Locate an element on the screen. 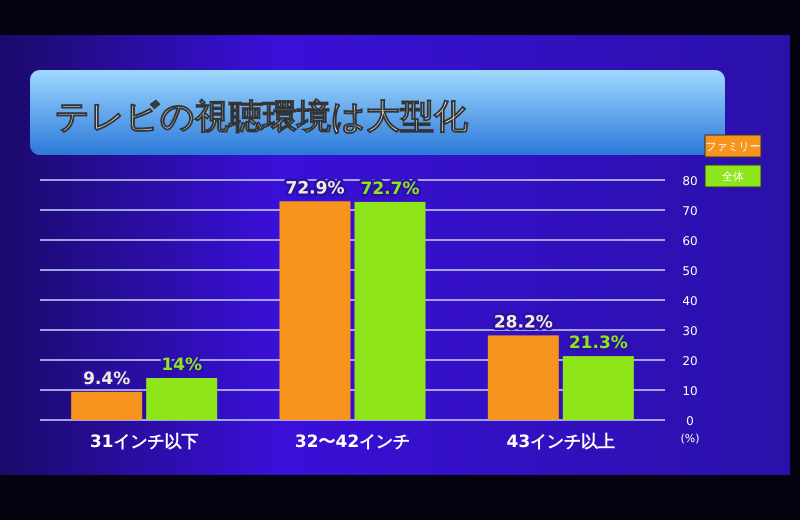  data-label: 9.4% is located at coordinates (106, 378).